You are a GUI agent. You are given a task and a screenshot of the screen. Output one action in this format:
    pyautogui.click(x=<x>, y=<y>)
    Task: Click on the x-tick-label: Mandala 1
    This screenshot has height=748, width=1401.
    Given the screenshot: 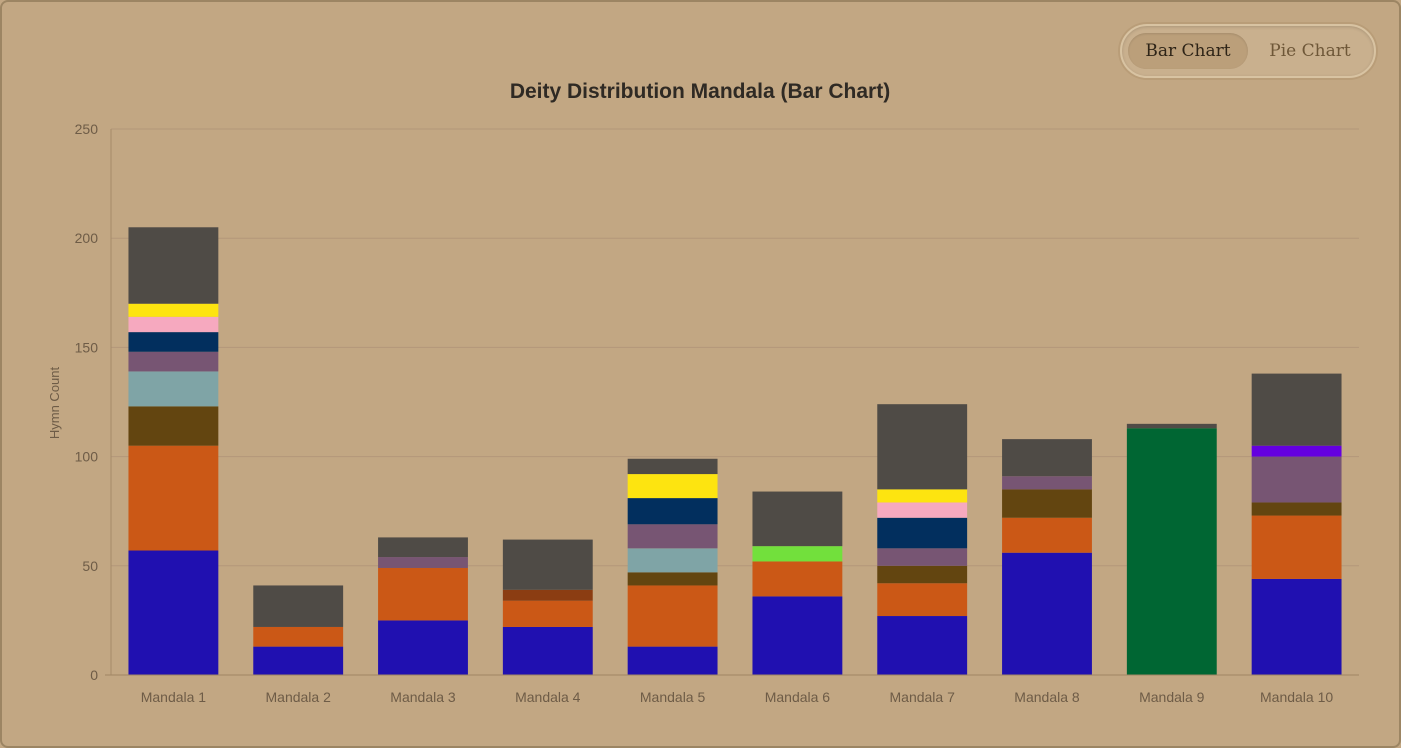 What is the action you would take?
    pyautogui.click(x=174, y=697)
    